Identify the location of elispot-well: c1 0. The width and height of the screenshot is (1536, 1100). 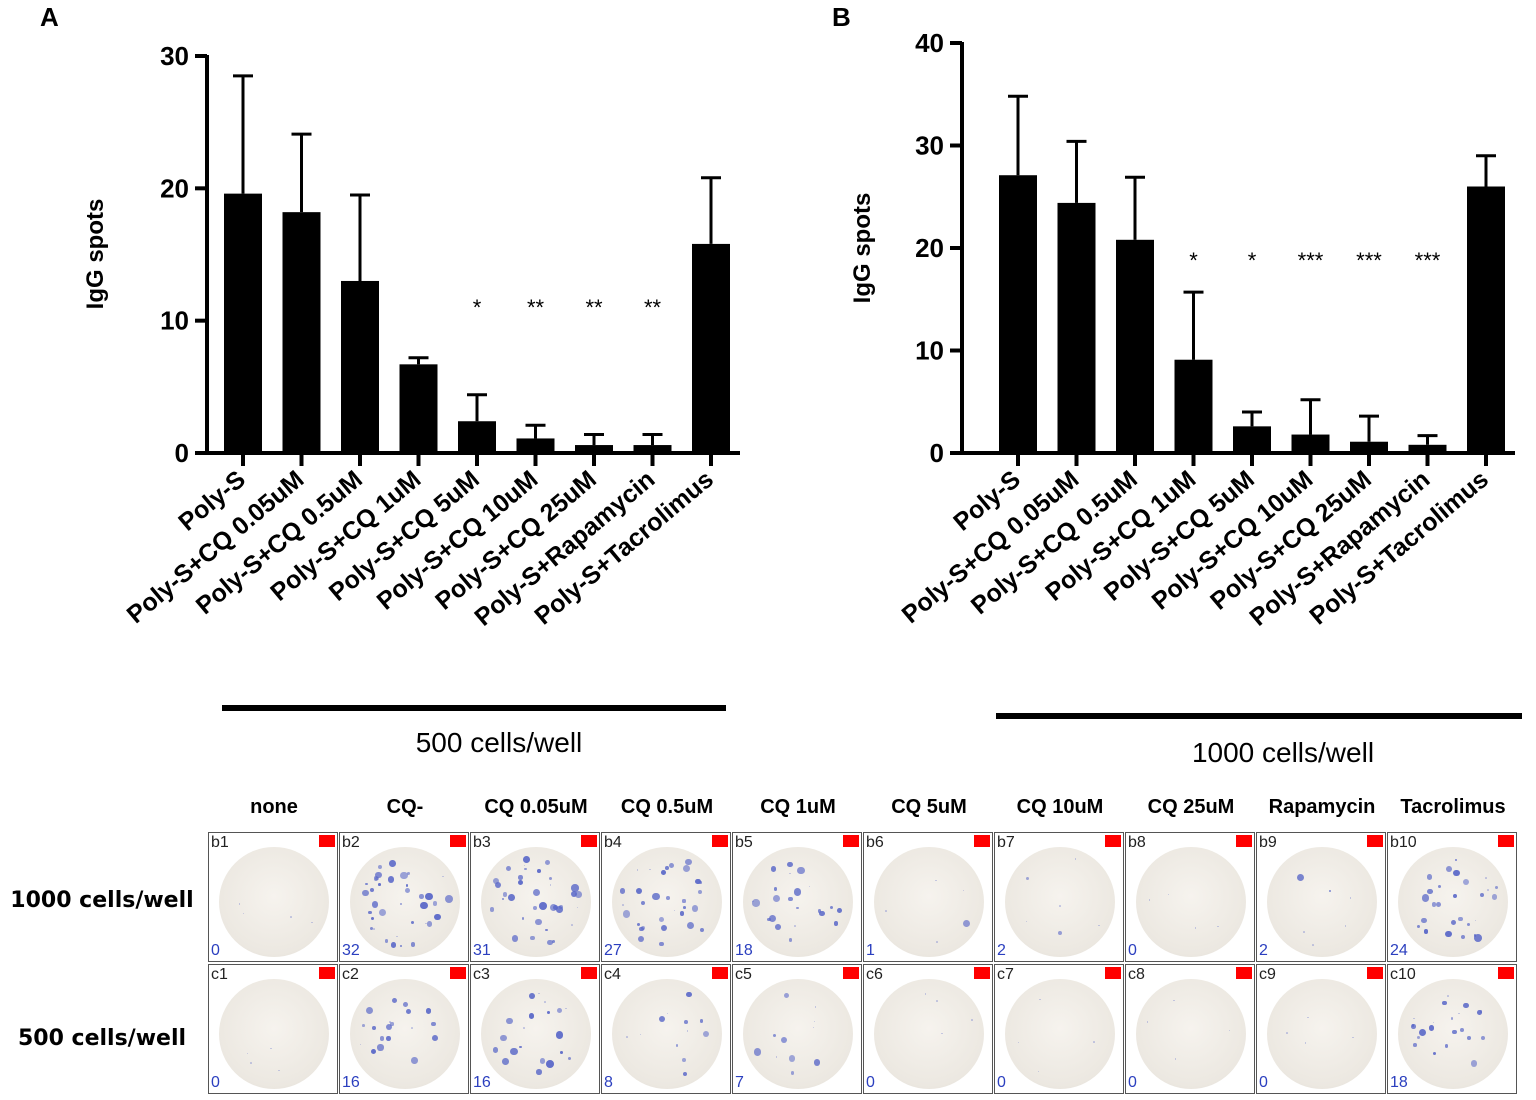
(273, 1029).